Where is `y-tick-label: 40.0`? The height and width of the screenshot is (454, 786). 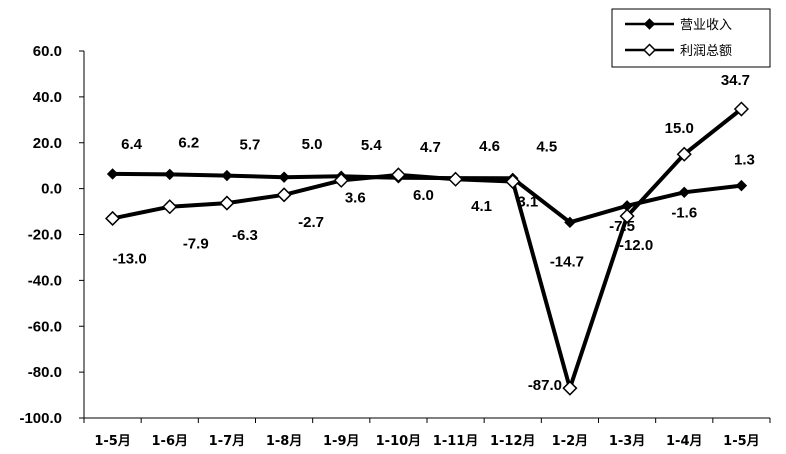
y-tick-label: 40.0 is located at coordinates (47, 97).